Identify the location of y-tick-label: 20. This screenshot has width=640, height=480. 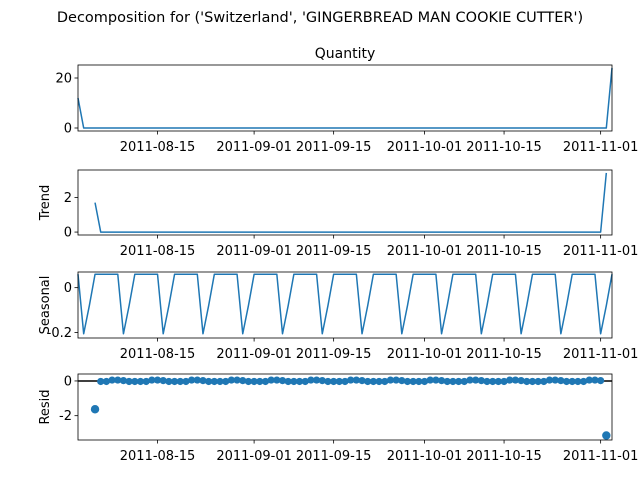
(63, 79).